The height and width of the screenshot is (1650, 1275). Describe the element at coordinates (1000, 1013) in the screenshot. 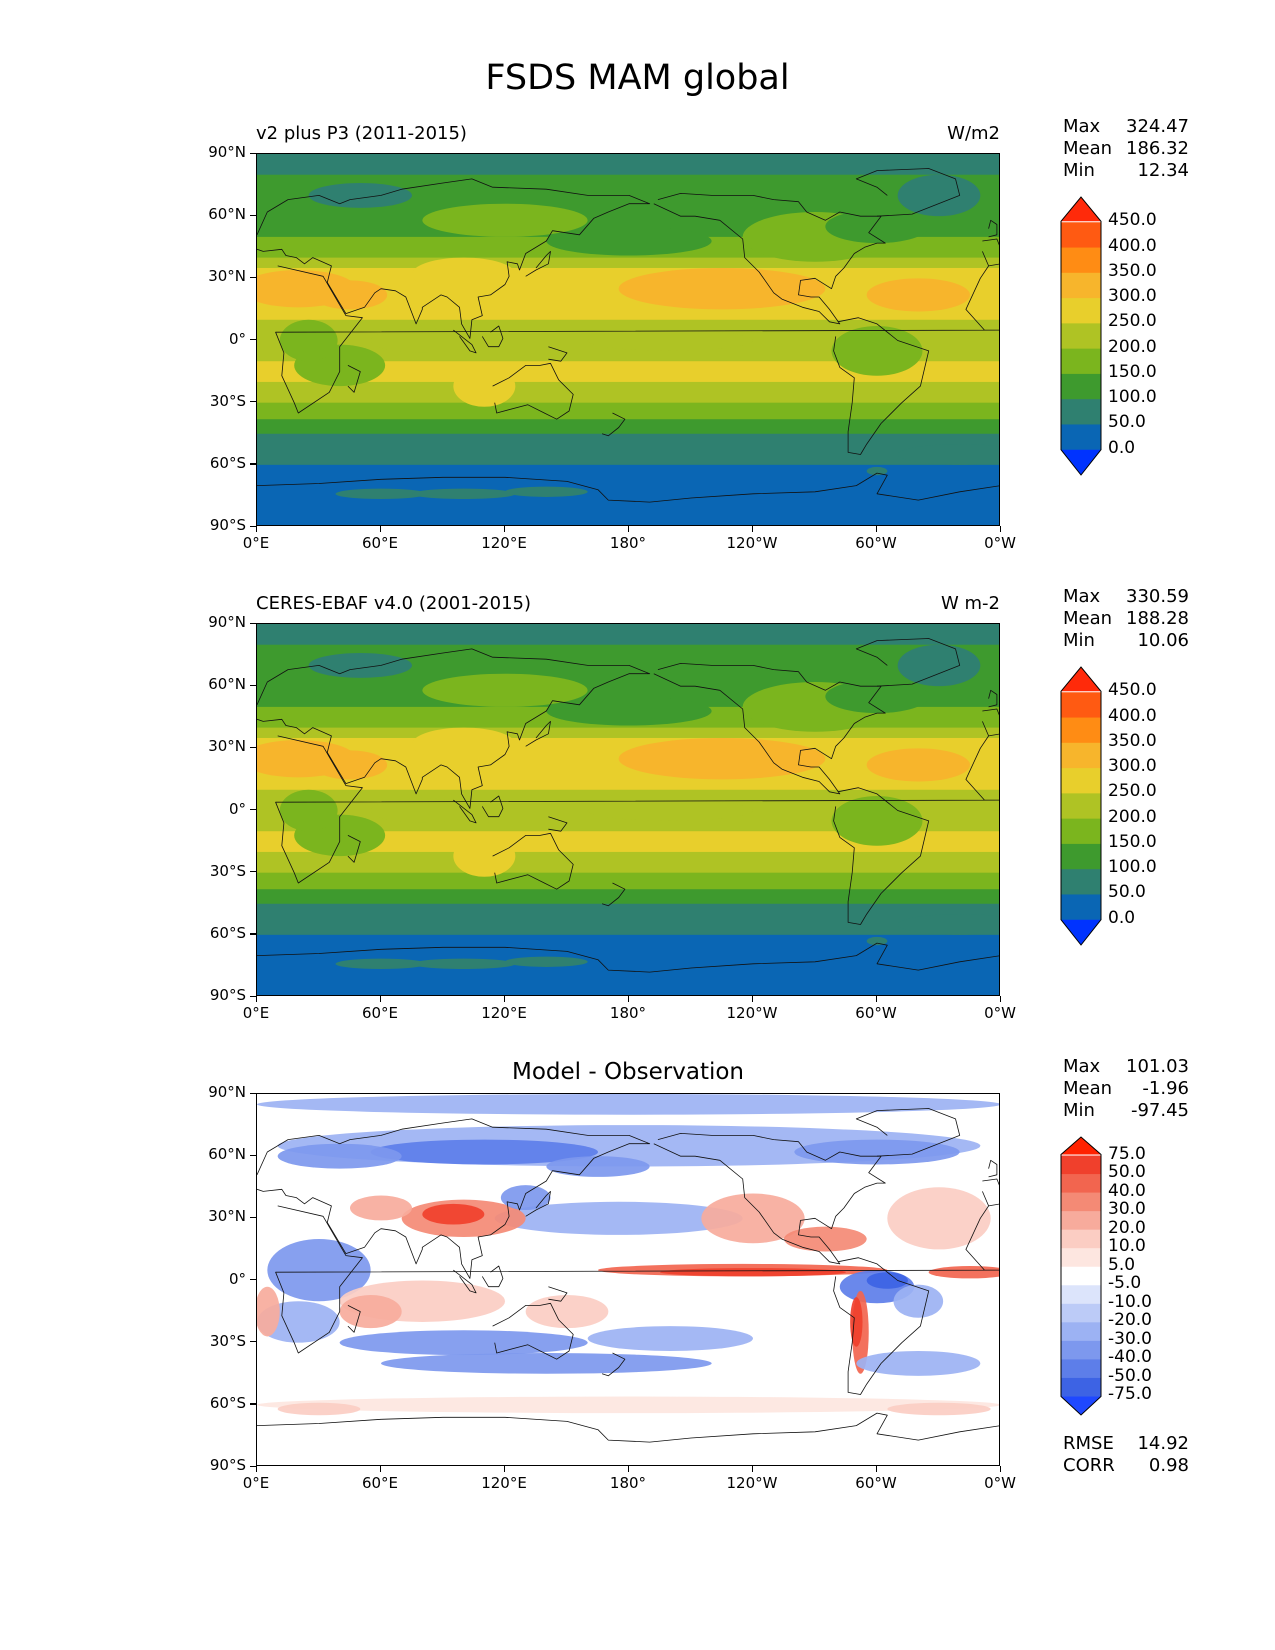

I see `x-tick-label: 0°W` at that location.